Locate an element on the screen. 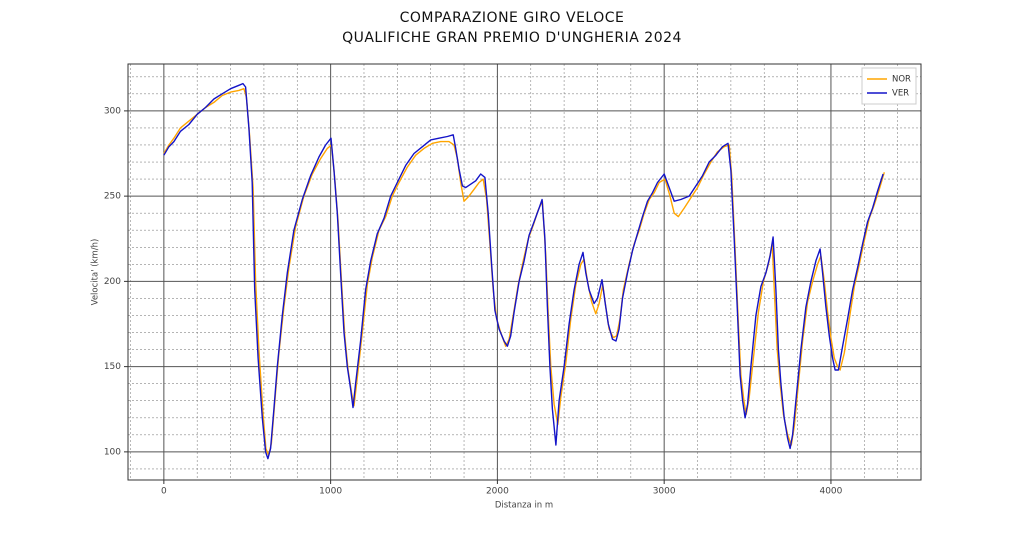 The image size is (1024, 539). y-tick-label: 300 is located at coordinates (112, 111).